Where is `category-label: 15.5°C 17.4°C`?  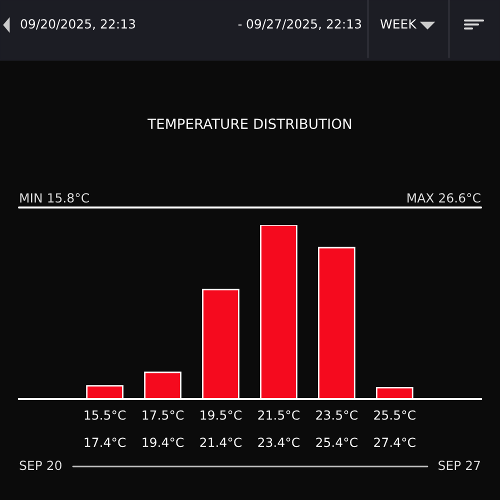 category-label: 15.5°C 17.4°C is located at coordinates (105, 429).